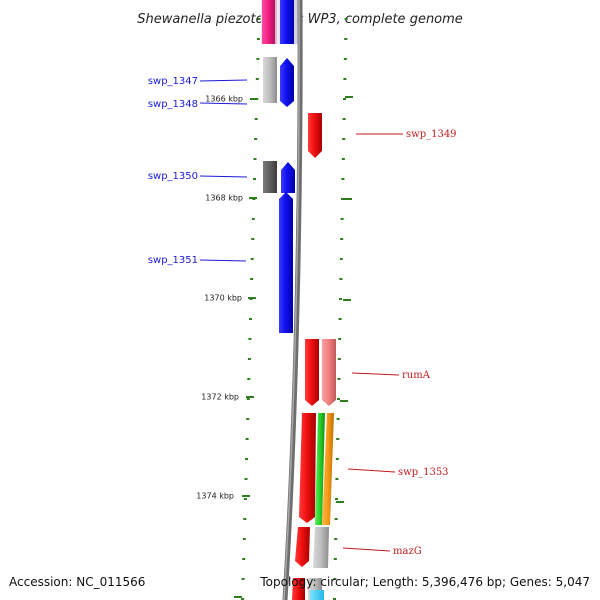 The image size is (600, 600). What do you see at coordinates (268, 22) in the screenshot?
I see `feature-magenta` at bounding box center [268, 22].